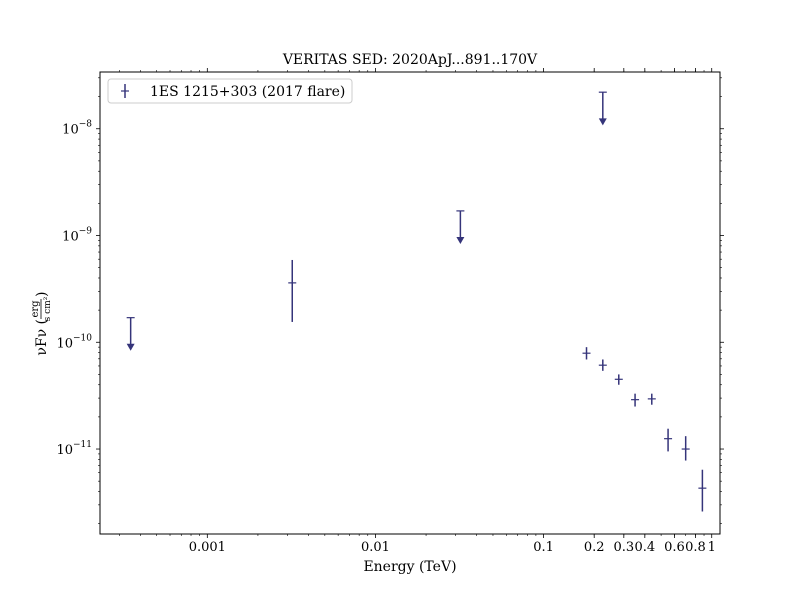  What do you see at coordinates (674, 547) in the screenshot?
I see `x-tick-label: 0.6` at bounding box center [674, 547].